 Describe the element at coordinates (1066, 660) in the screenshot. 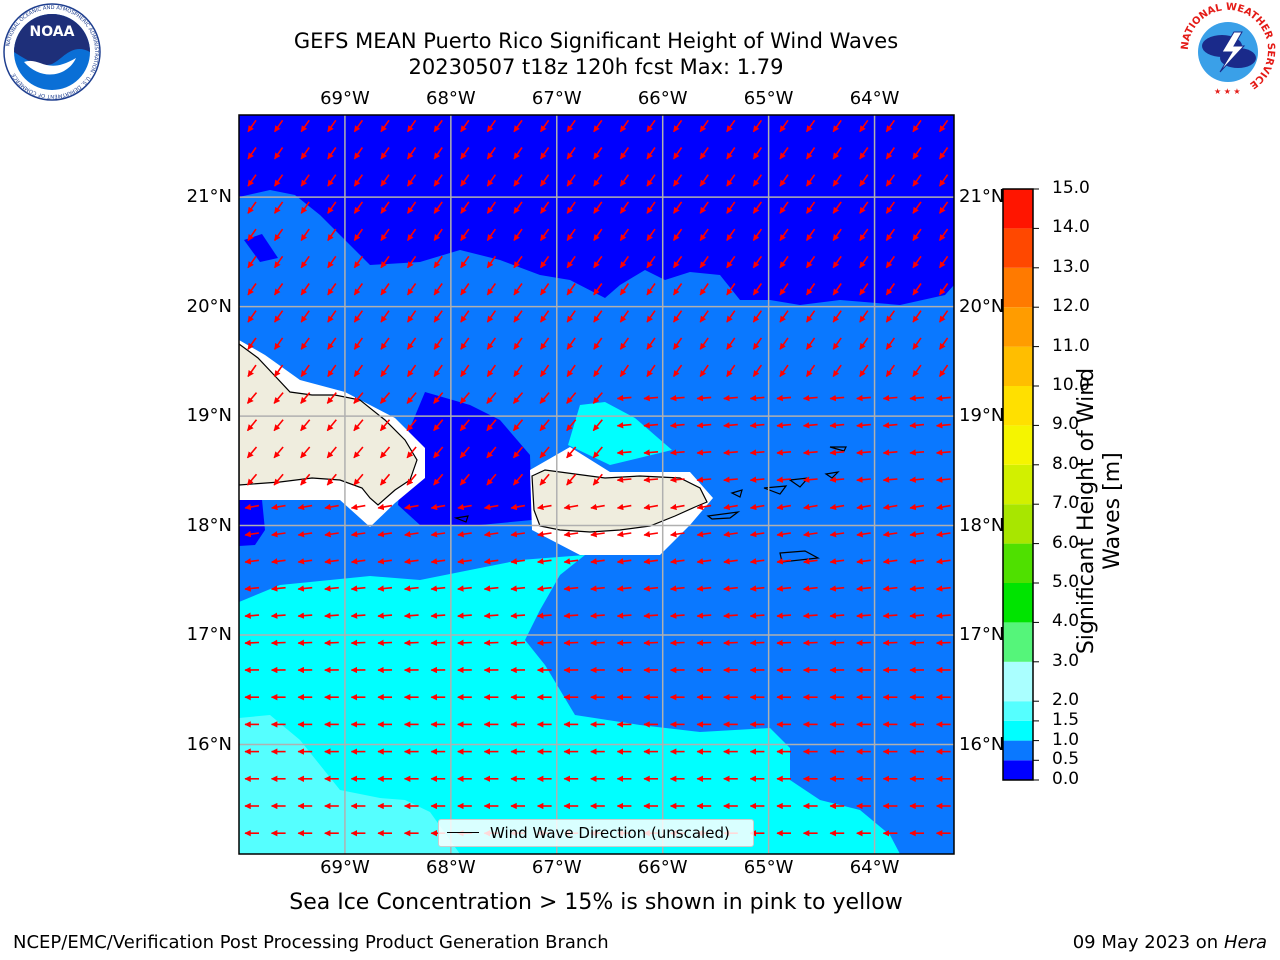

I see `colorbar-tick-label: 3.0` at that location.